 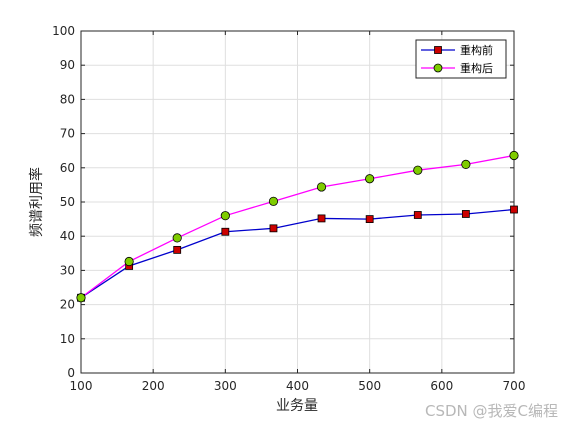 What do you see at coordinates (369, 386) in the screenshot?
I see `x-tick-label: 500` at bounding box center [369, 386].